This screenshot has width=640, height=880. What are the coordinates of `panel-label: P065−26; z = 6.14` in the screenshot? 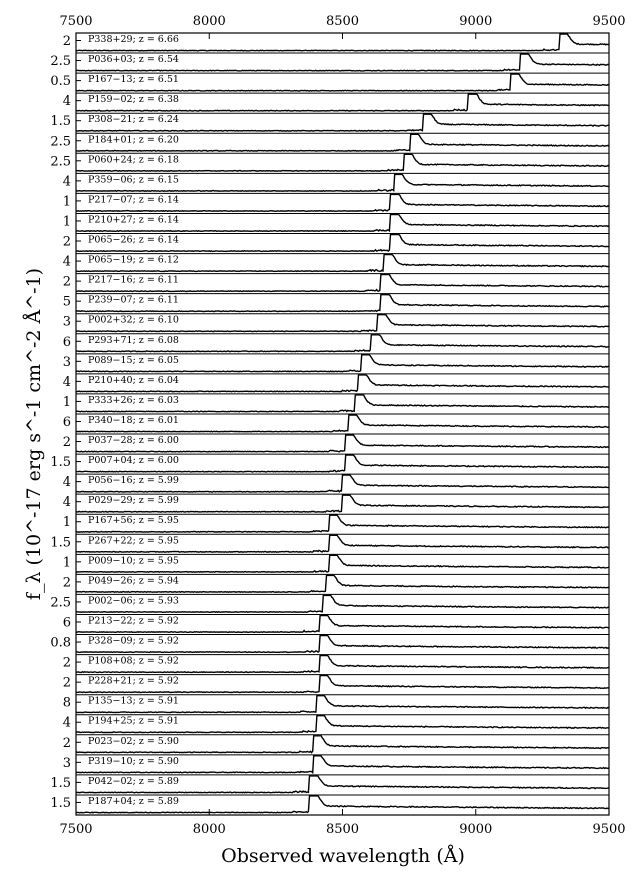 It's located at (133, 240).